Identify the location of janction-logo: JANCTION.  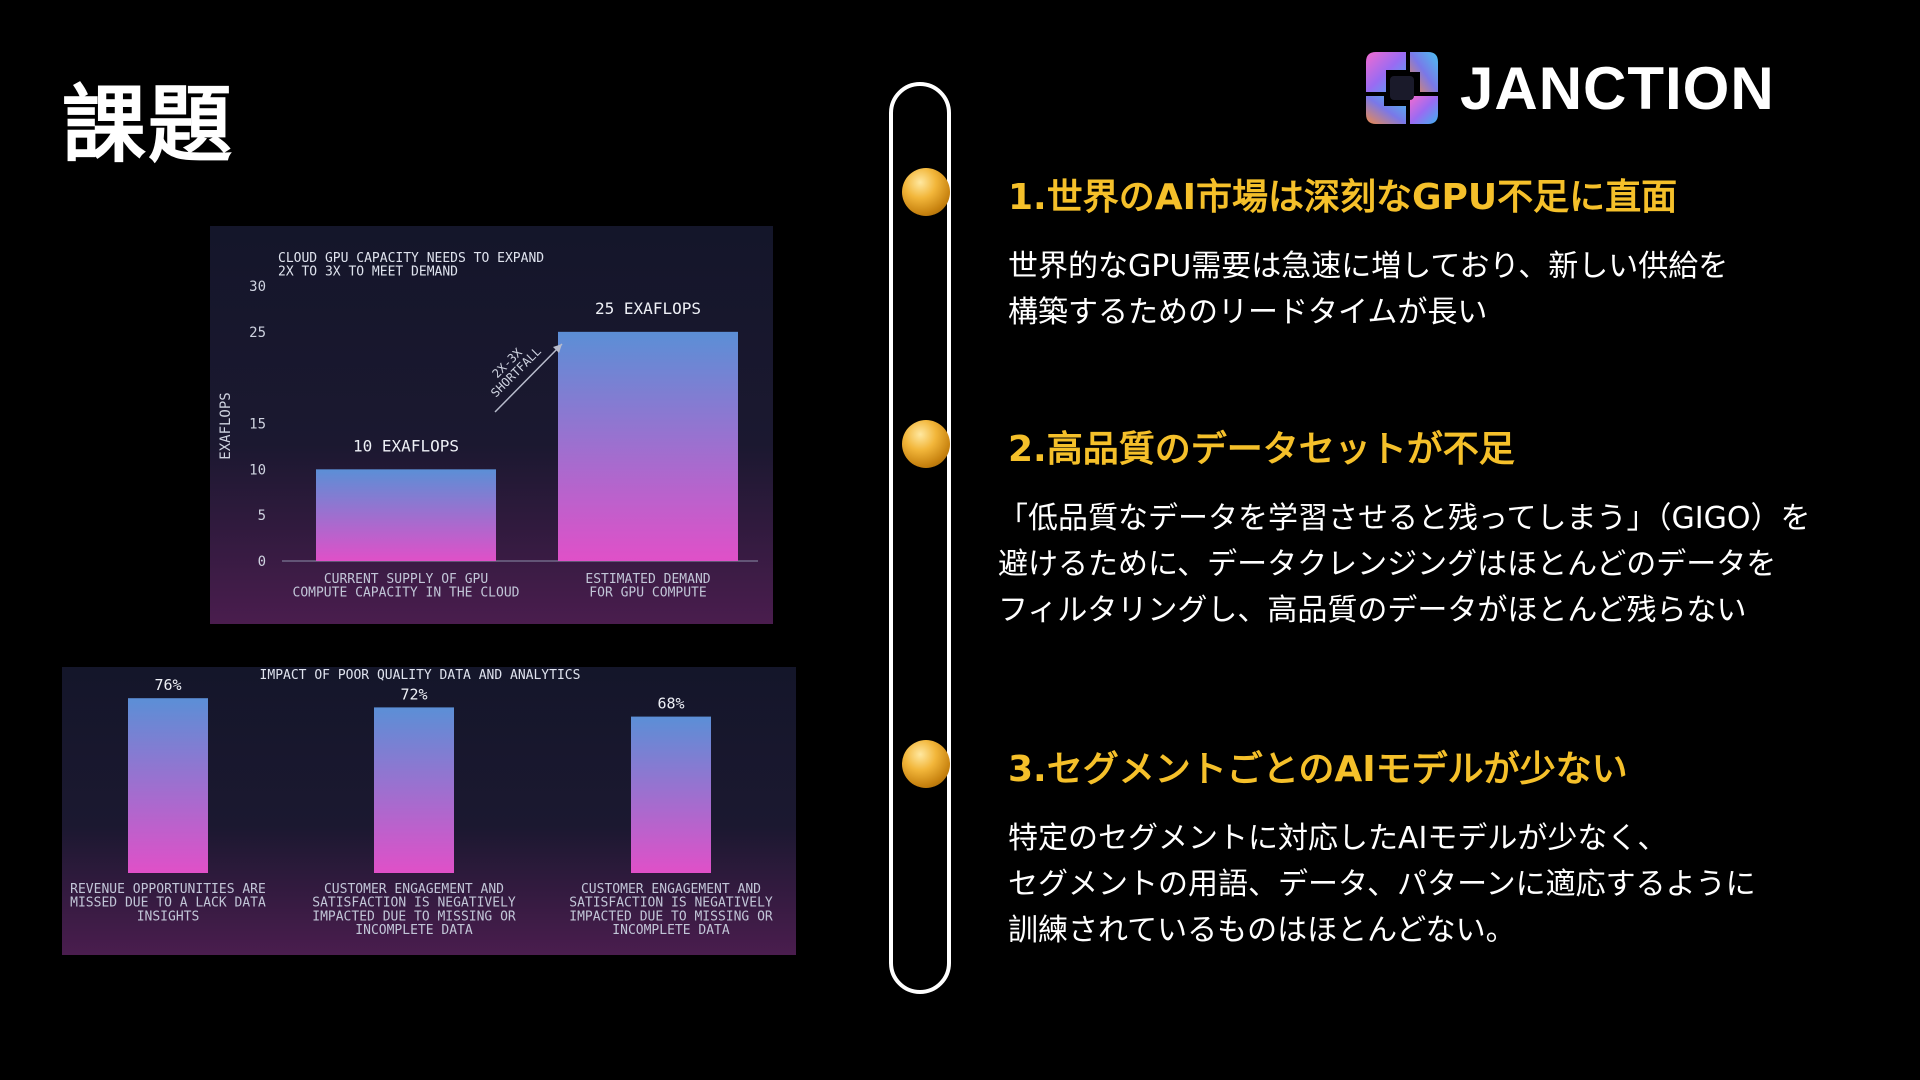
(1568, 88).